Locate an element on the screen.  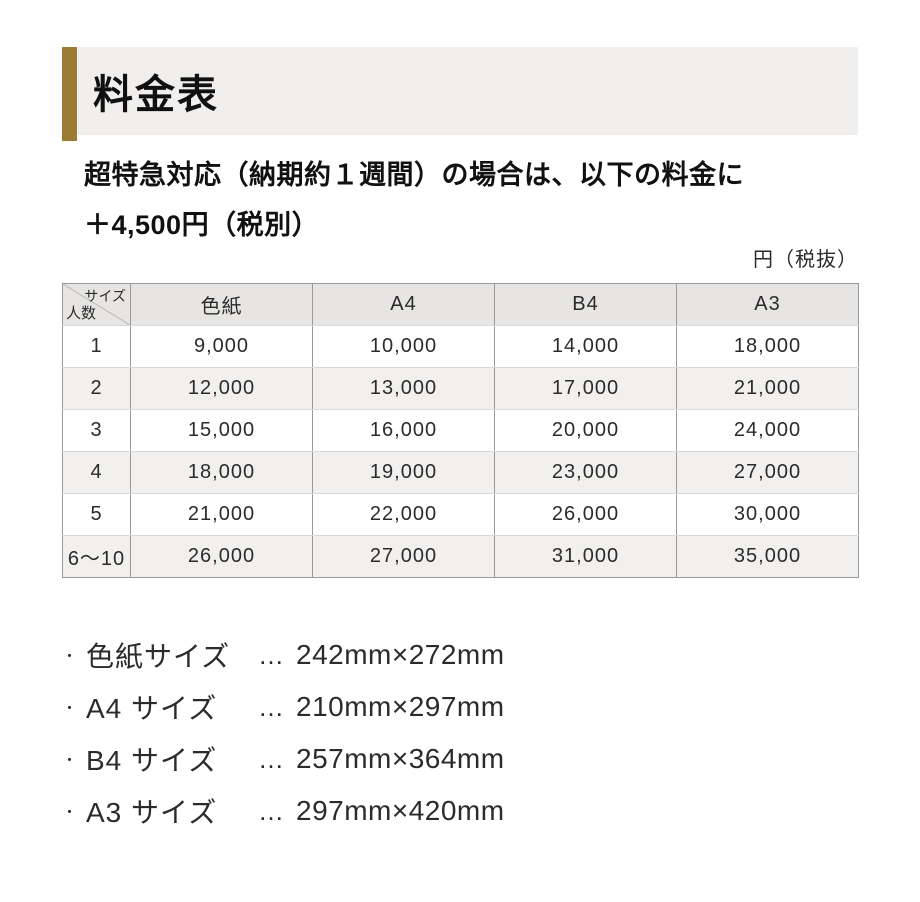
title-band: 料金表 is located at coordinates (467, 91).